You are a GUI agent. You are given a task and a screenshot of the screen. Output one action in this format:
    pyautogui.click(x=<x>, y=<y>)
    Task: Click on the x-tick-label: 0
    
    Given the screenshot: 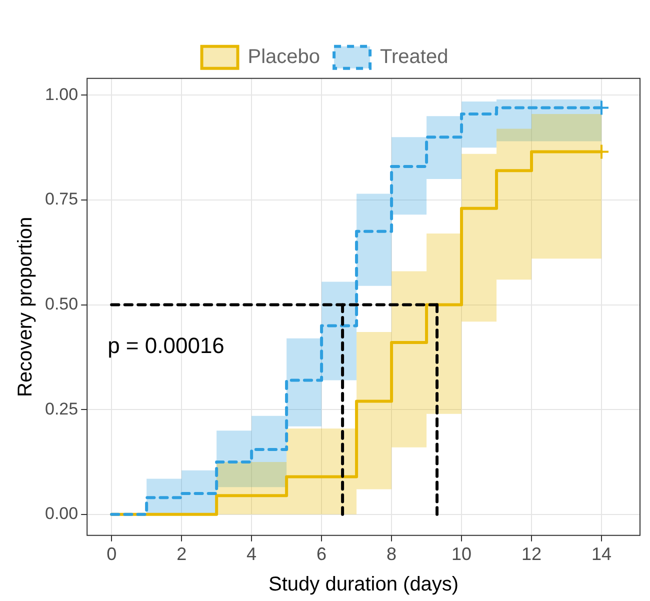 What is the action you would take?
    pyautogui.click(x=111, y=554)
    